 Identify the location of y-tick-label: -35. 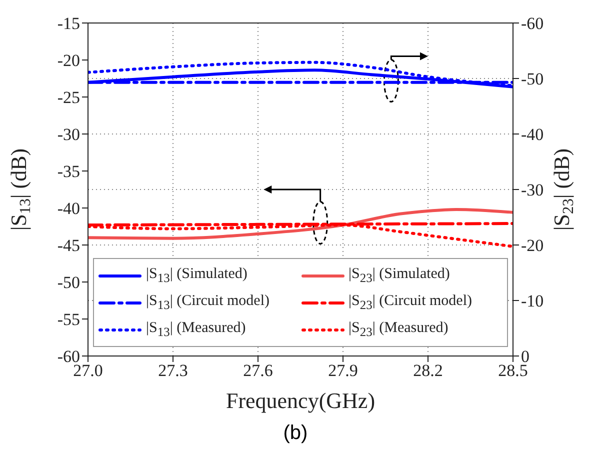
(68, 172).